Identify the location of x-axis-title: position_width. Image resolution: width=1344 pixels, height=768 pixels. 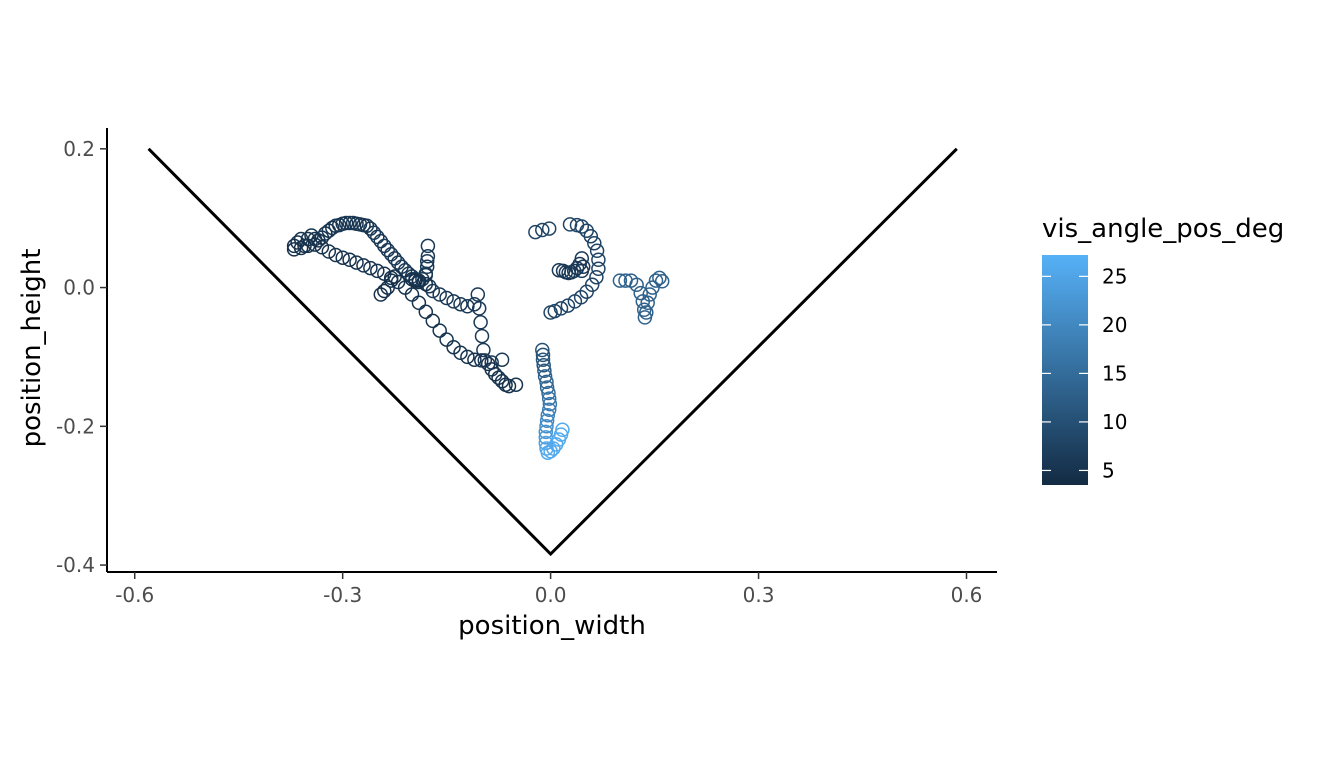
(552, 626).